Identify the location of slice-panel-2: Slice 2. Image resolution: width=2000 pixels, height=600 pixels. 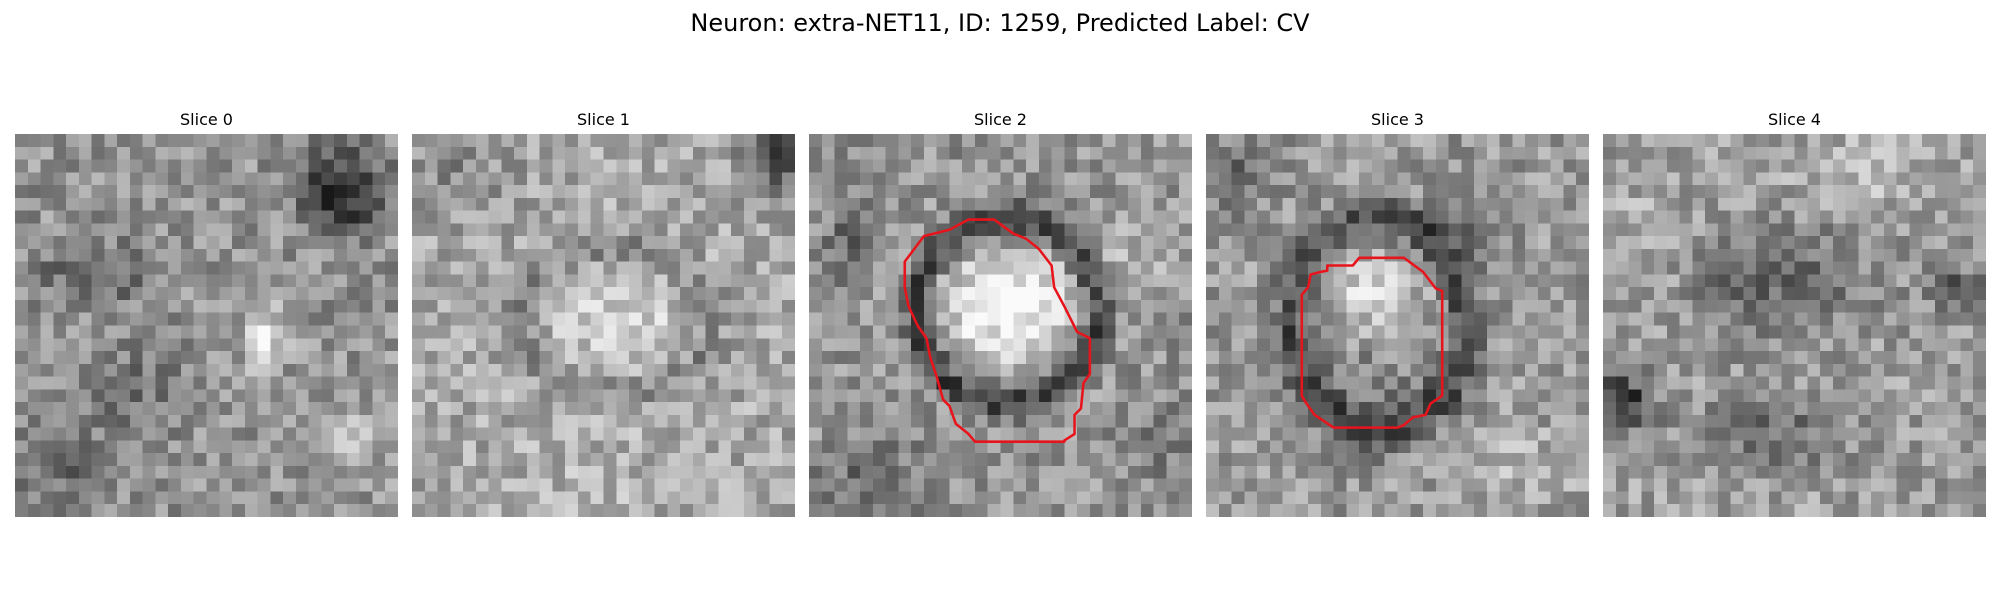
(1000, 312).